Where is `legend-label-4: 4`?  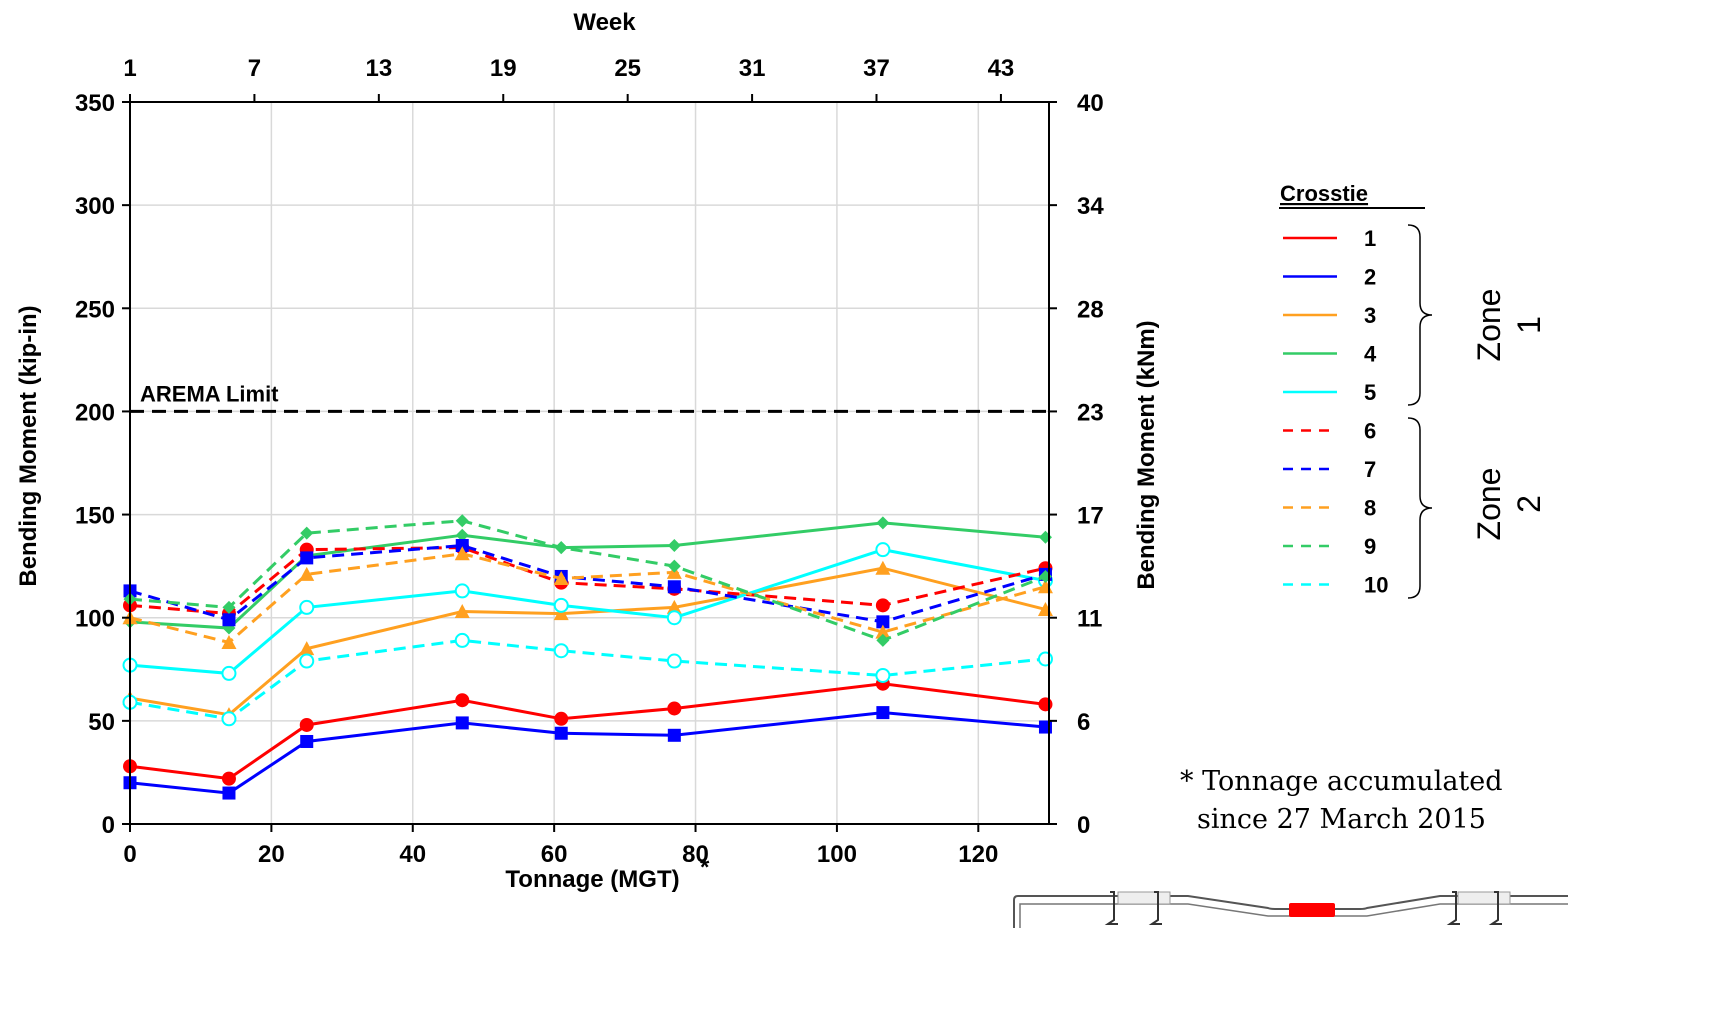 legend-label-4: 4 is located at coordinates (1370, 354).